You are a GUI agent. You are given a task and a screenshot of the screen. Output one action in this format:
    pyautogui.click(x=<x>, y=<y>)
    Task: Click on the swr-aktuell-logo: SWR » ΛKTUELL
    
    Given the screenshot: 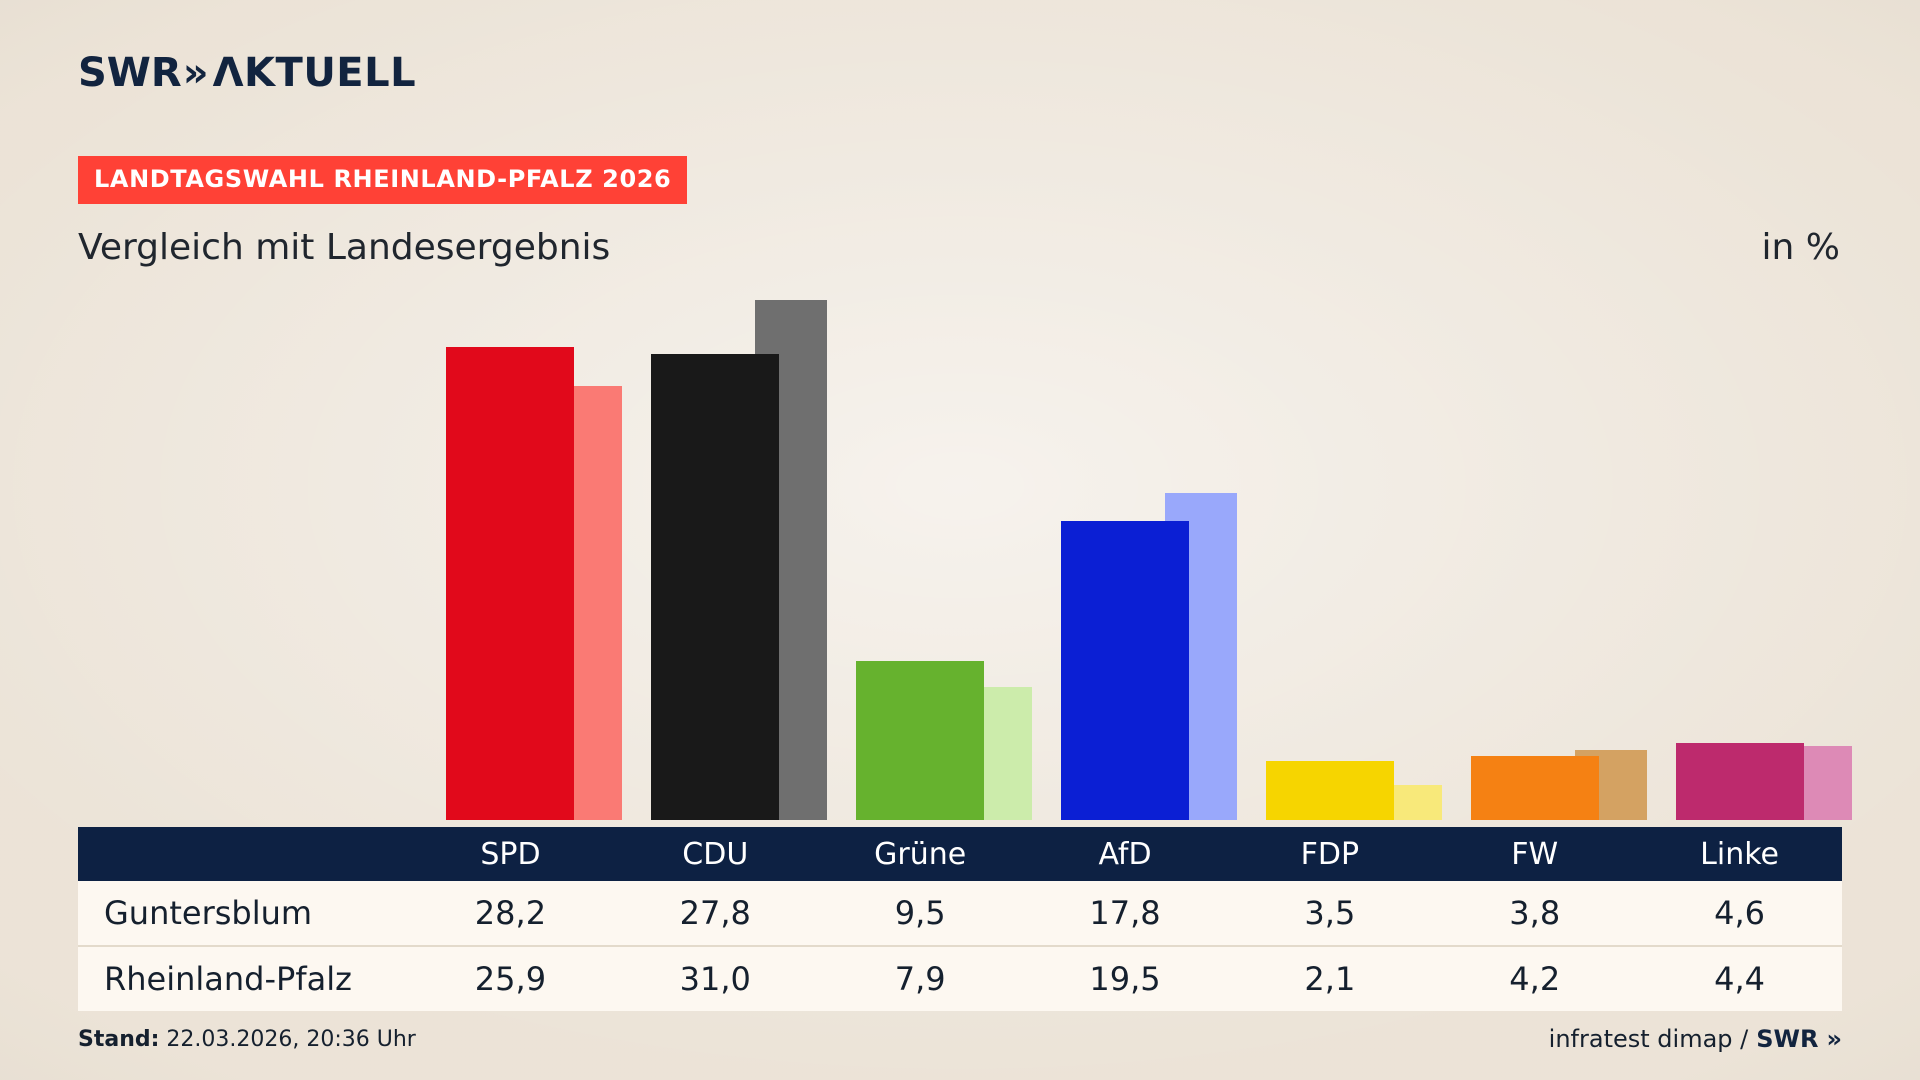 What is the action you would take?
    pyautogui.click(x=247, y=73)
    